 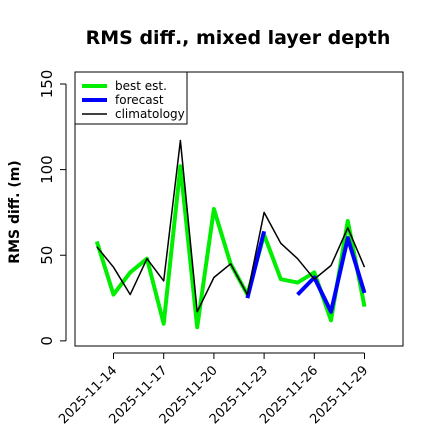 What do you see at coordinates (47, 169) in the screenshot?
I see `y-tick-label: 100` at bounding box center [47, 169].